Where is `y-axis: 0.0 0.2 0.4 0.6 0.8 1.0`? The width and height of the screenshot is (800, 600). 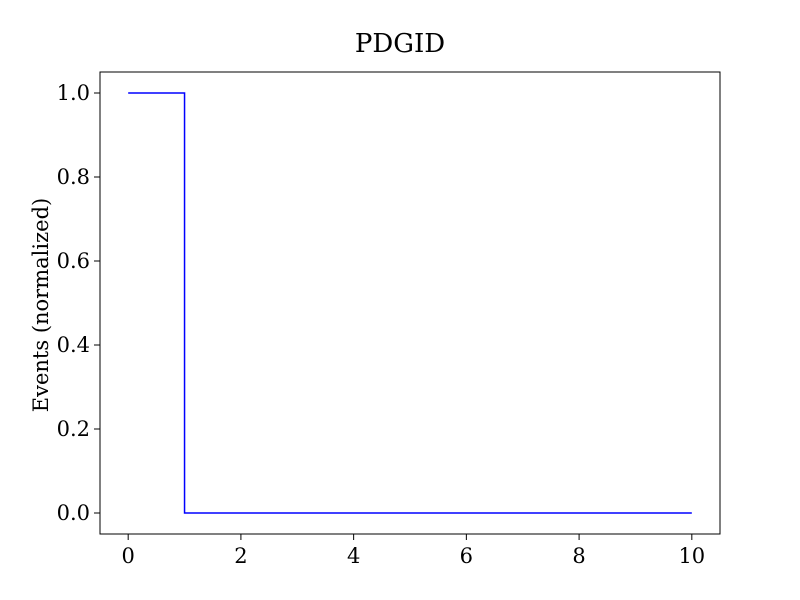 y-axis: 0.0 0.2 0.4 0.6 0.8 1.0 is located at coordinates (78, 303).